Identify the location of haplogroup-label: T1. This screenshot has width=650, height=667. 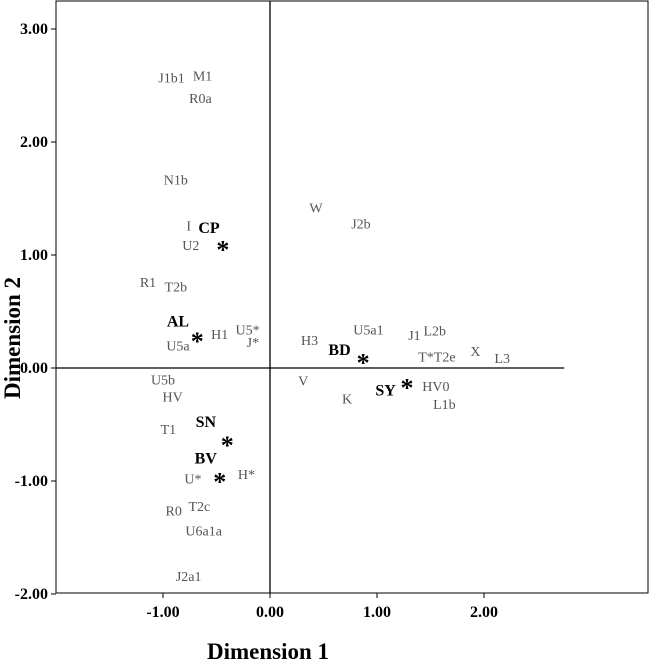
(169, 430).